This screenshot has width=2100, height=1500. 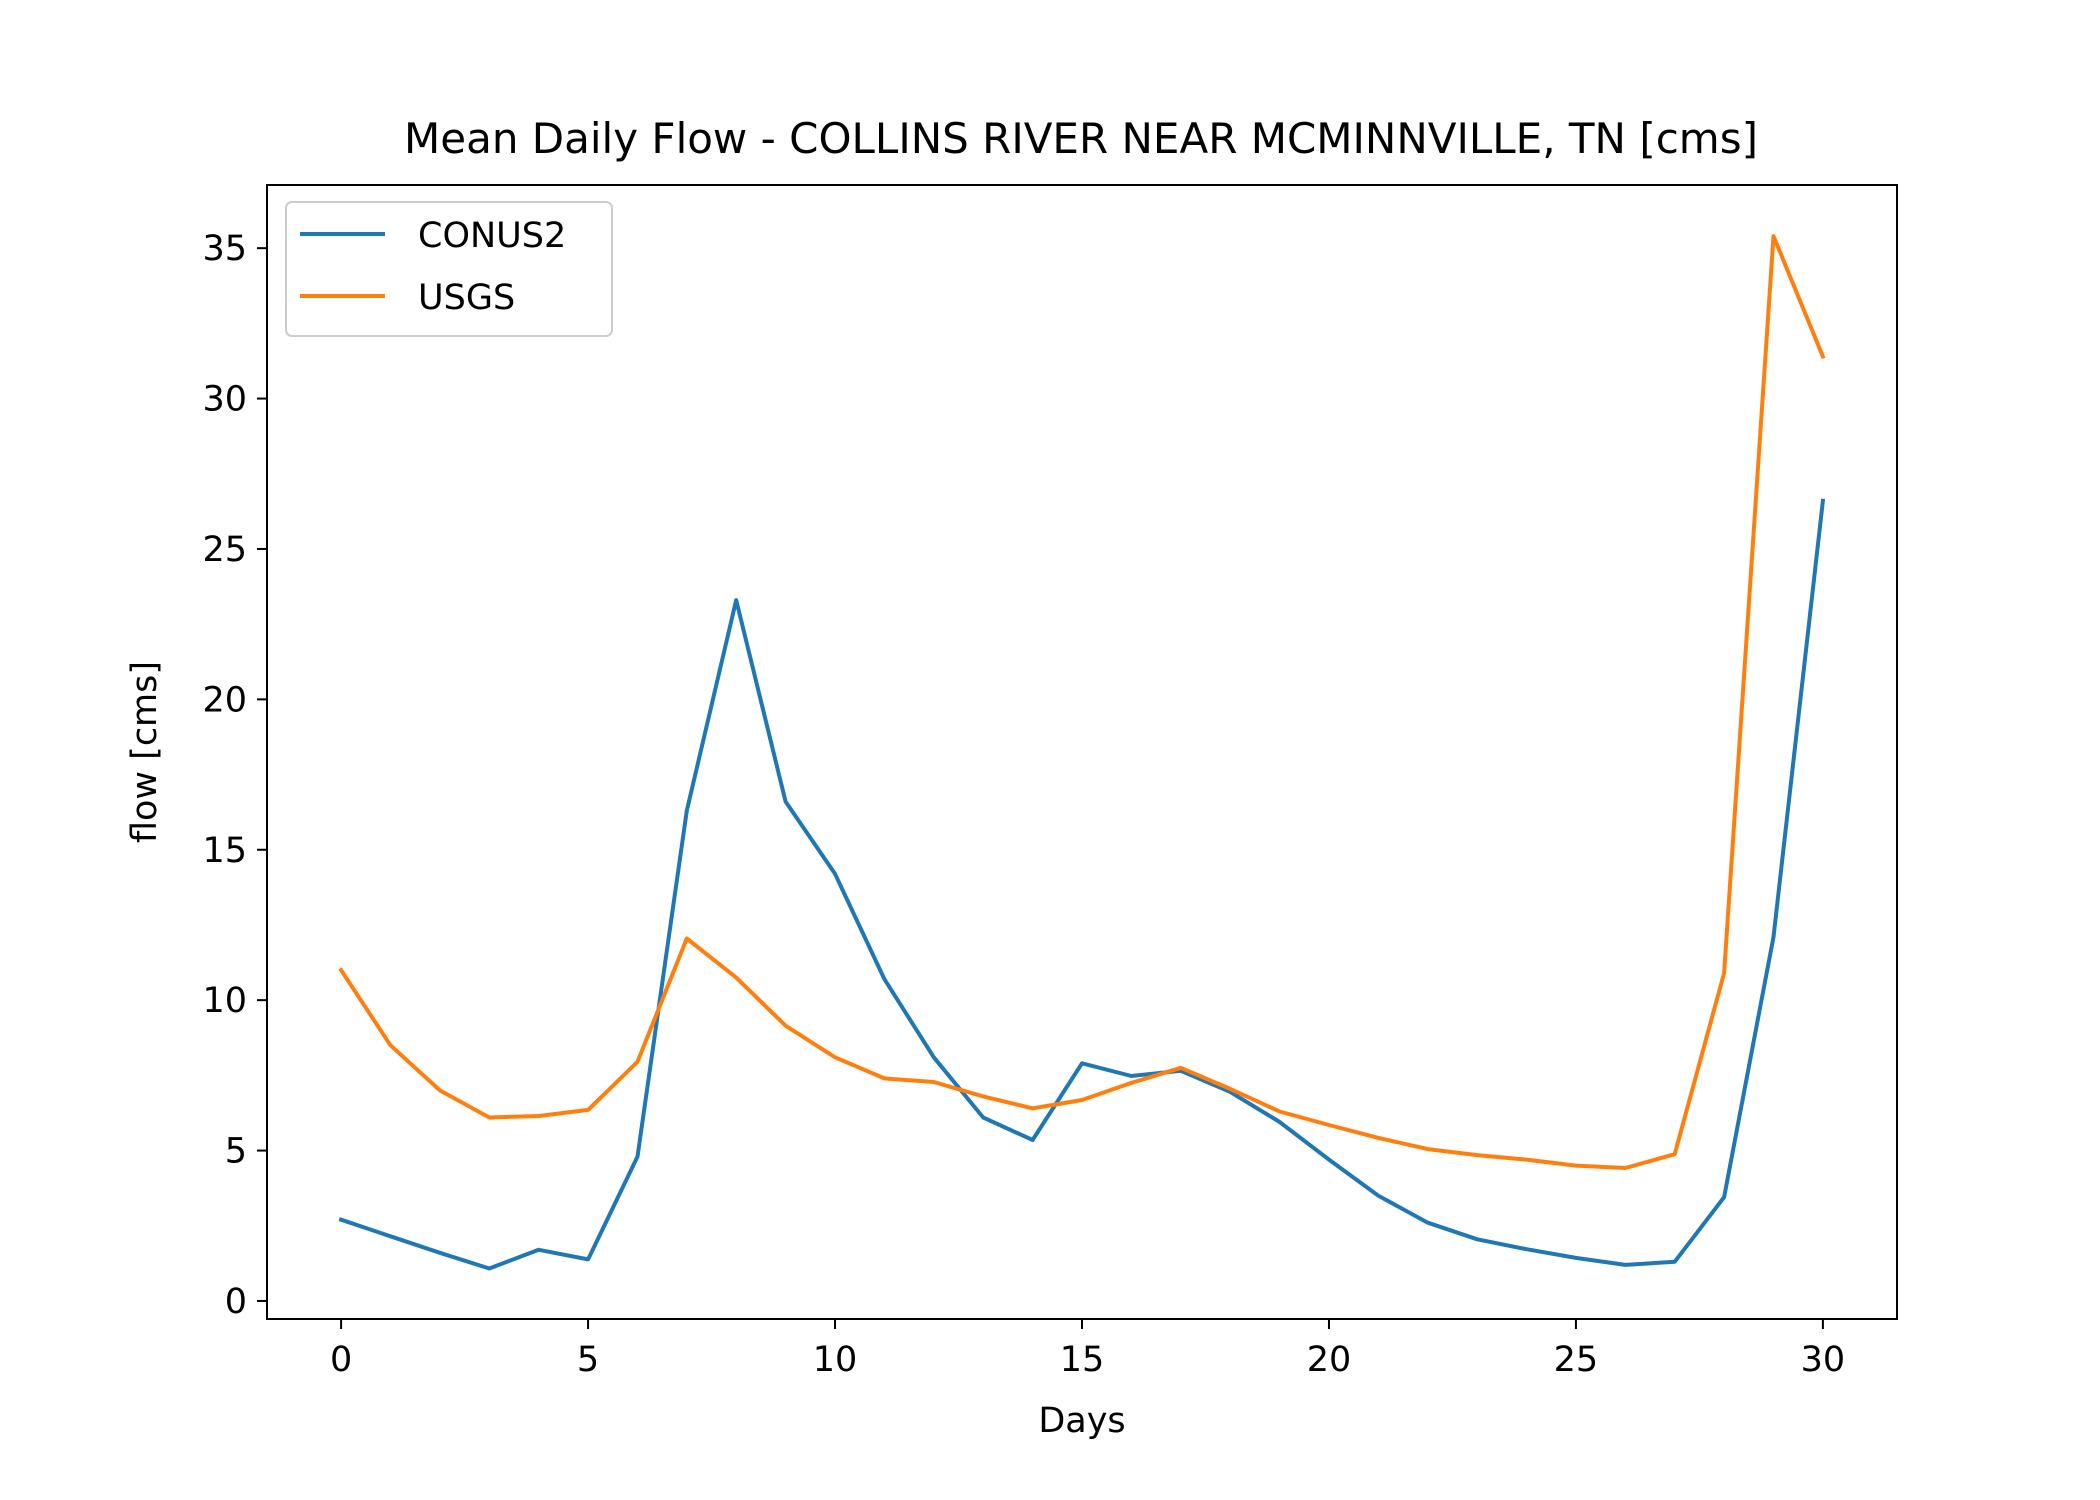 What do you see at coordinates (835, 1360) in the screenshot?
I see `x-tick-label: 10` at bounding box center [835, 1360].